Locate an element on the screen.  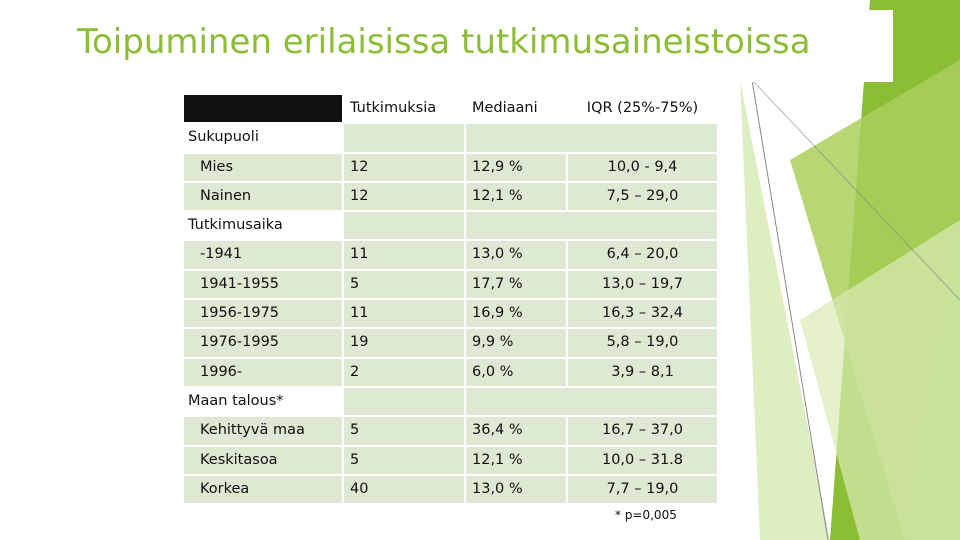
iqr-cell: 16,7 – 37,0 is located at coordinates (642, 431).